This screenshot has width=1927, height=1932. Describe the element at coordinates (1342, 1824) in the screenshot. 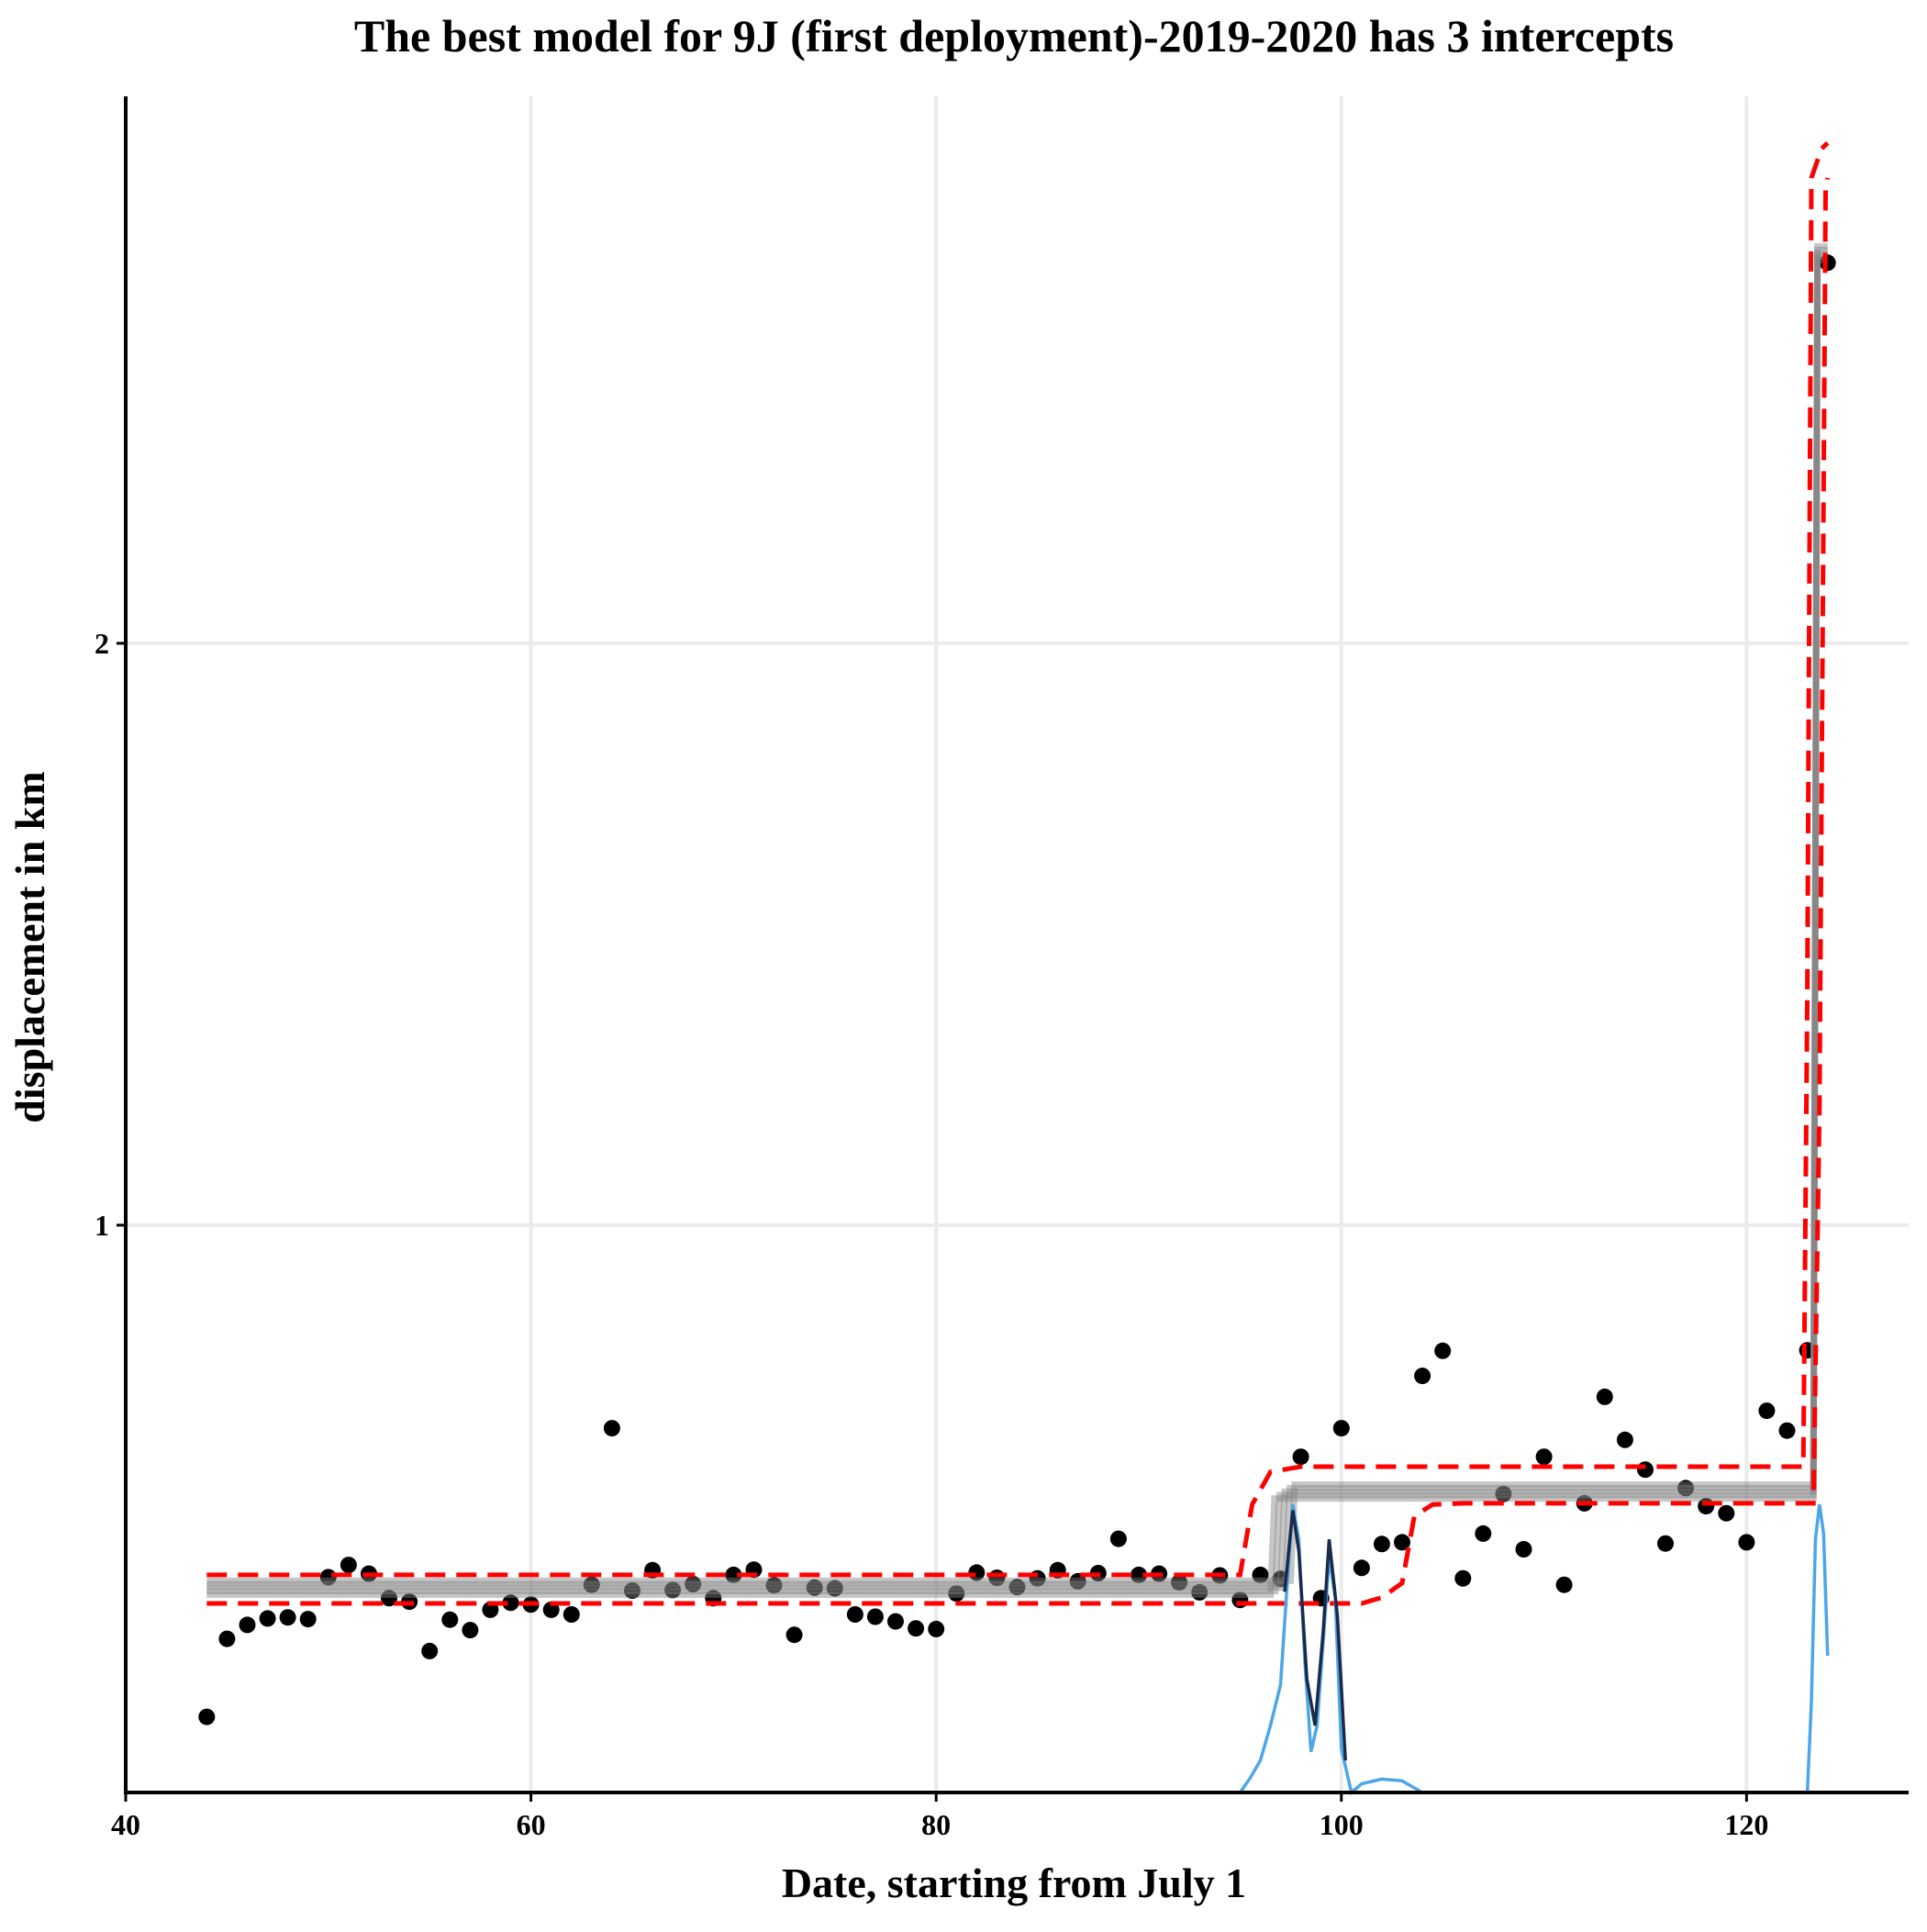

I see `x-tick-label: 100` at that location.